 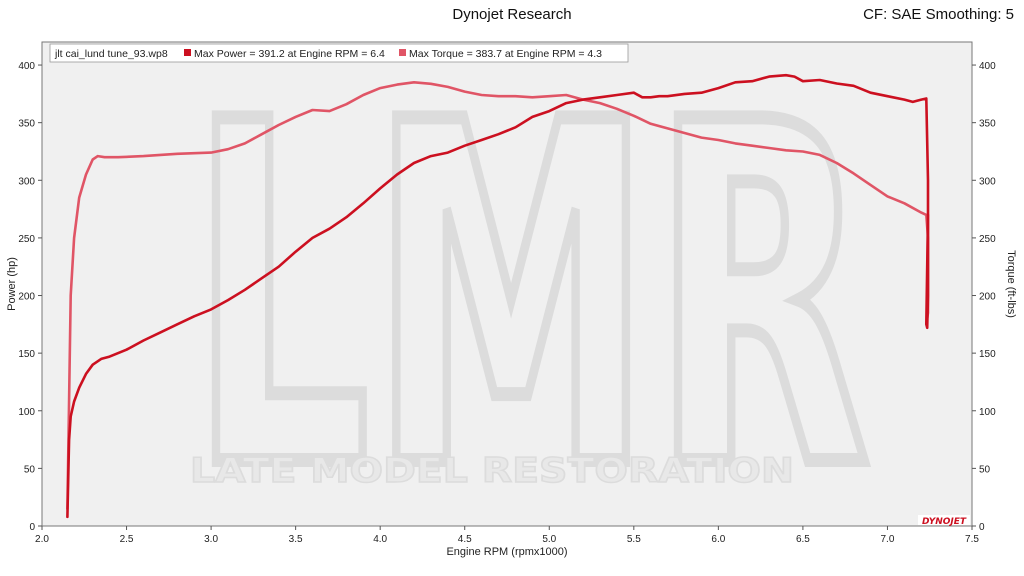 What do you see at coordinates (987, 412) in the screenshot?
I see `y-right-tick-label: 100` at bounding box center [987, 412].